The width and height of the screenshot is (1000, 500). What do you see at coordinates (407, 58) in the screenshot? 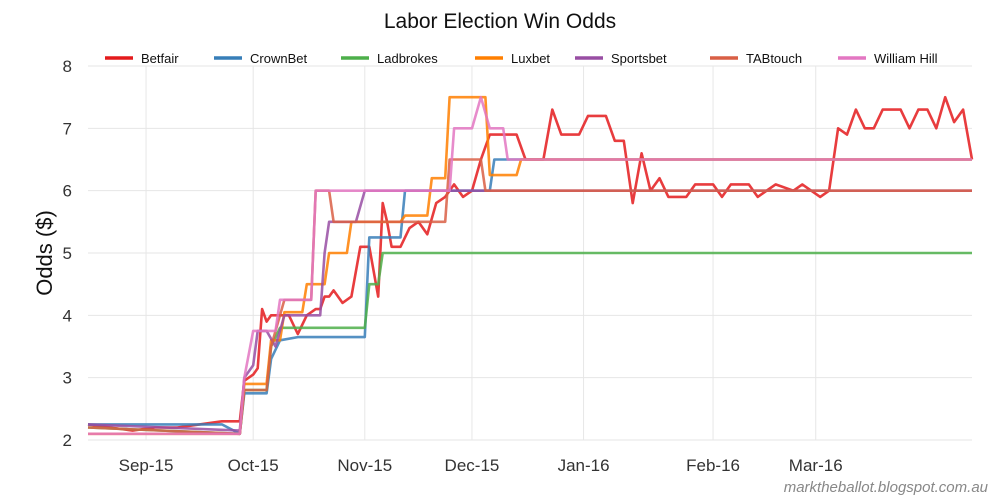
I see `legend-label: Ladbrokes` at bounding box center [407, 58].